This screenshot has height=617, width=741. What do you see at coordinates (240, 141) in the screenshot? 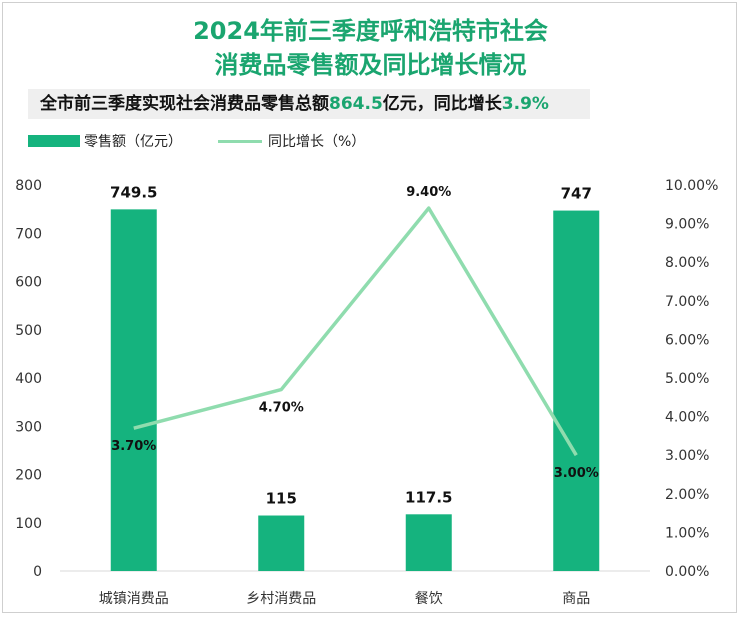
I see `legend-line-swatch` at bounding box center [240, 141].